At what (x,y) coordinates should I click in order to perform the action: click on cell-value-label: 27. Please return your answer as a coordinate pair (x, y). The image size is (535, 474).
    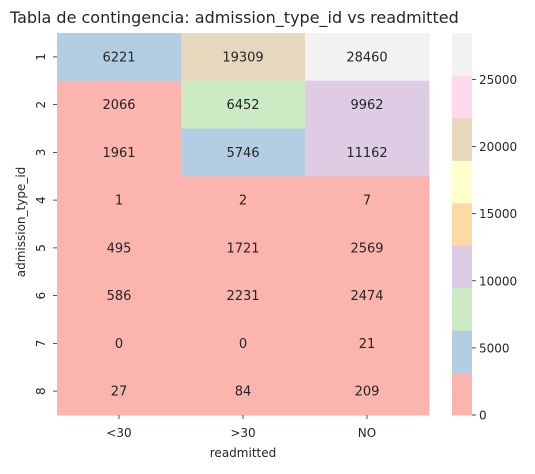
    Looking at the image, I should click on (119, 392).